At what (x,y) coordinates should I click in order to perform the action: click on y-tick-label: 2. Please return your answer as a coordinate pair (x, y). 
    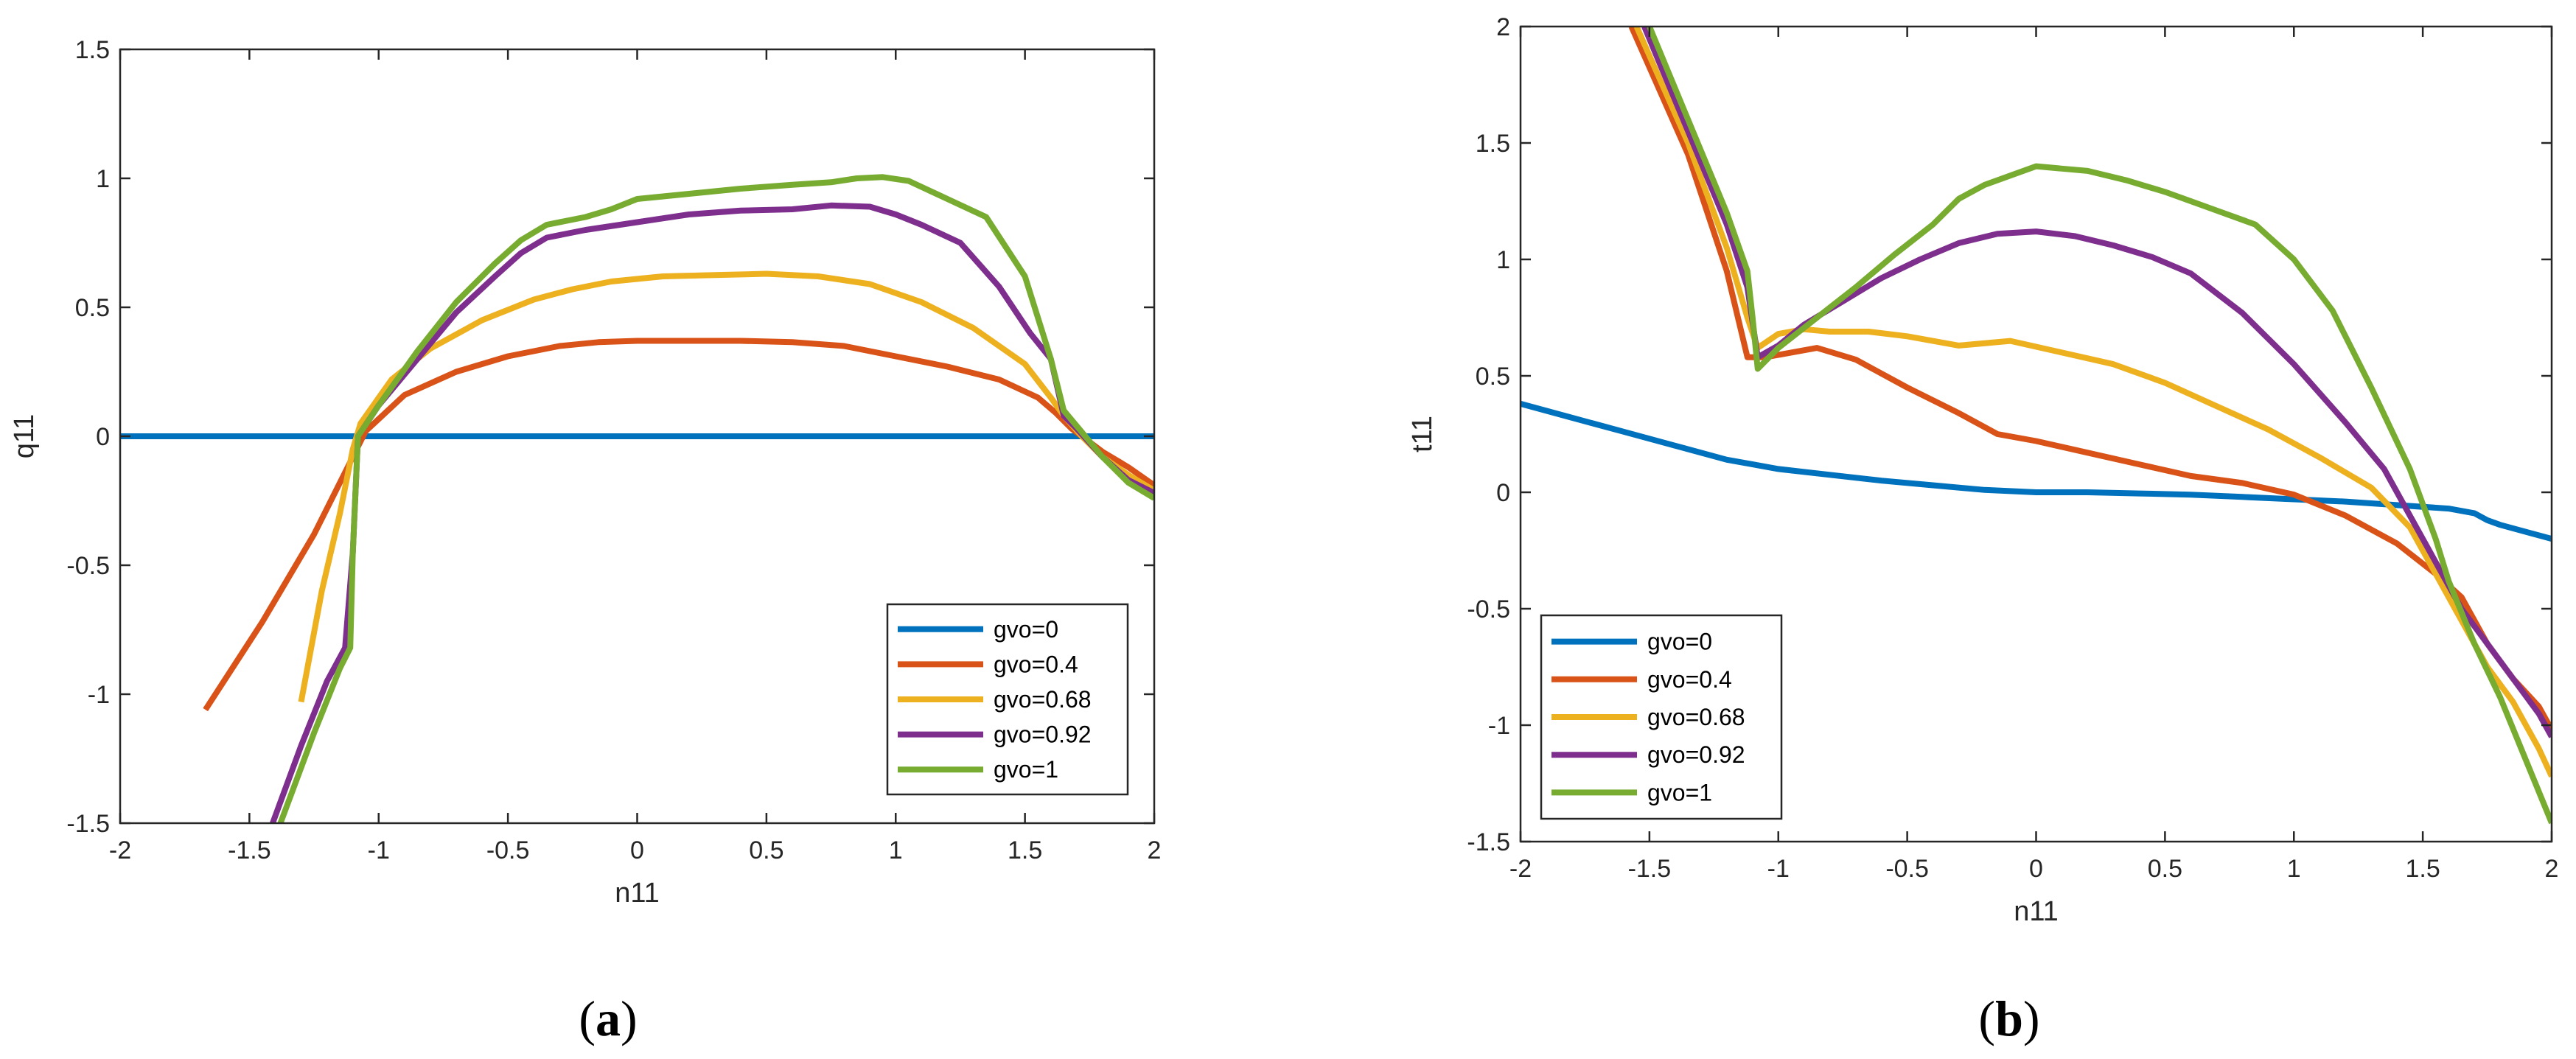
    Looking at the image, I should click on (1503, 27).